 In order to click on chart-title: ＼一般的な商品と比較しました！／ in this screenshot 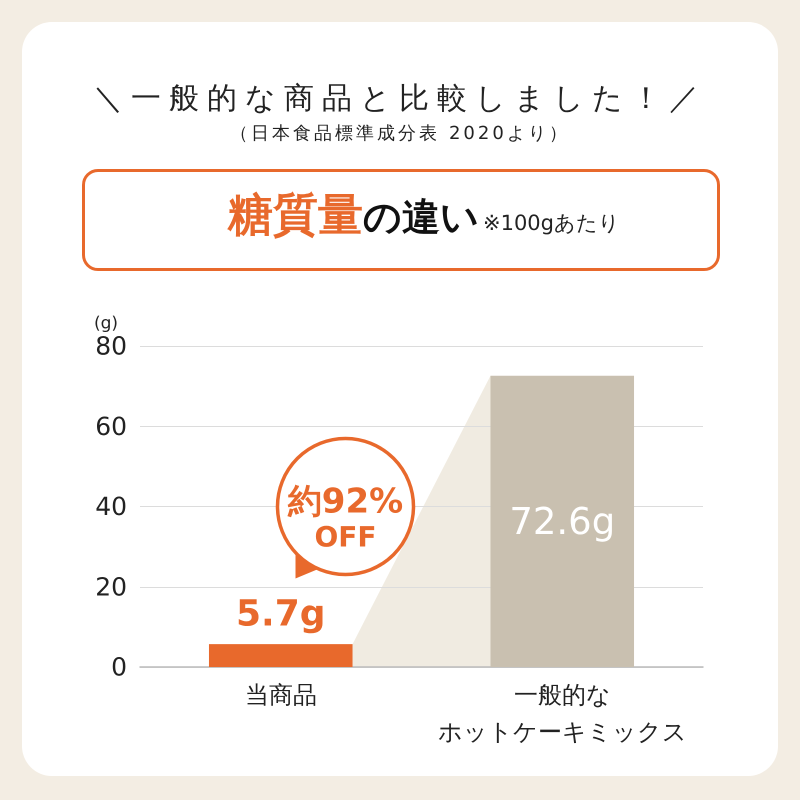, I will do `click(400, 98)`.